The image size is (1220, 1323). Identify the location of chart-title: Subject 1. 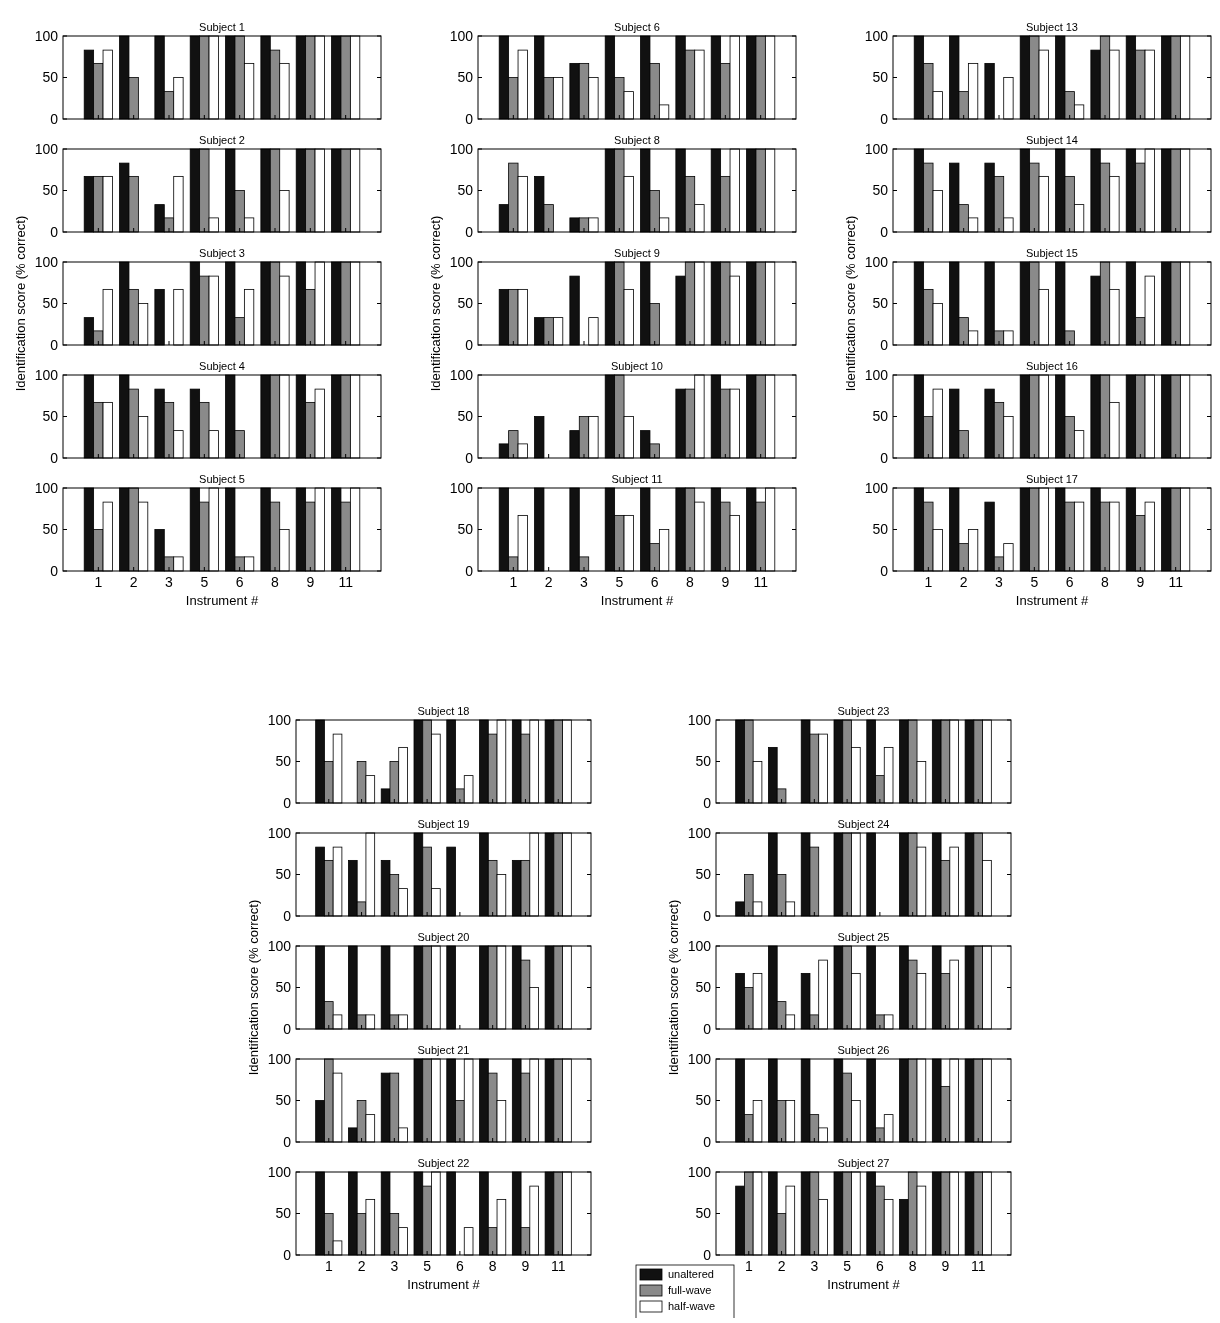
(222, 27).